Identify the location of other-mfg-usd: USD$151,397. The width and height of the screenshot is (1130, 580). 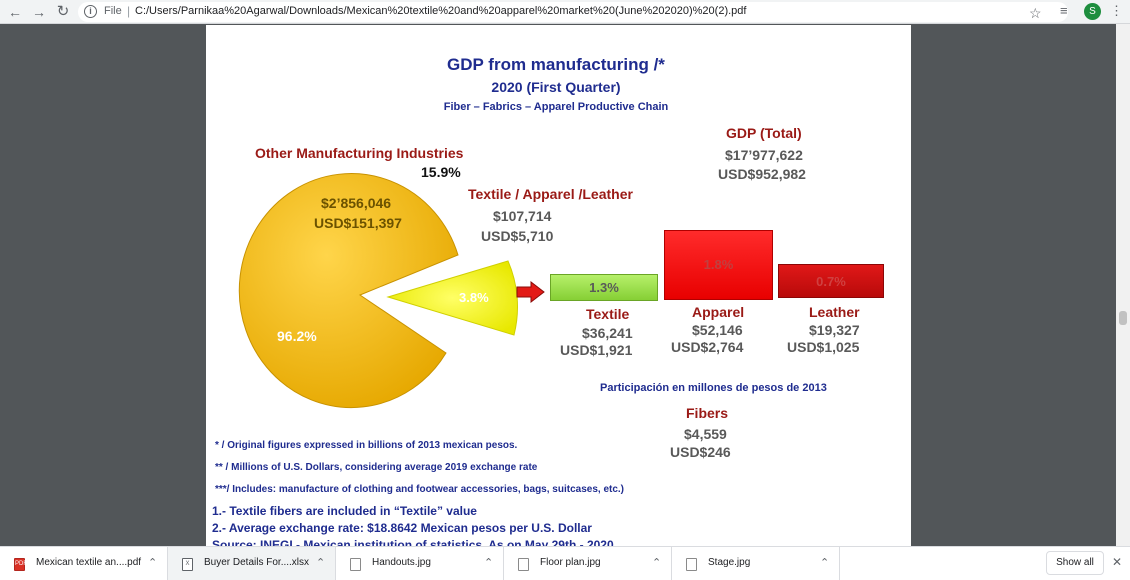
(358, 223).